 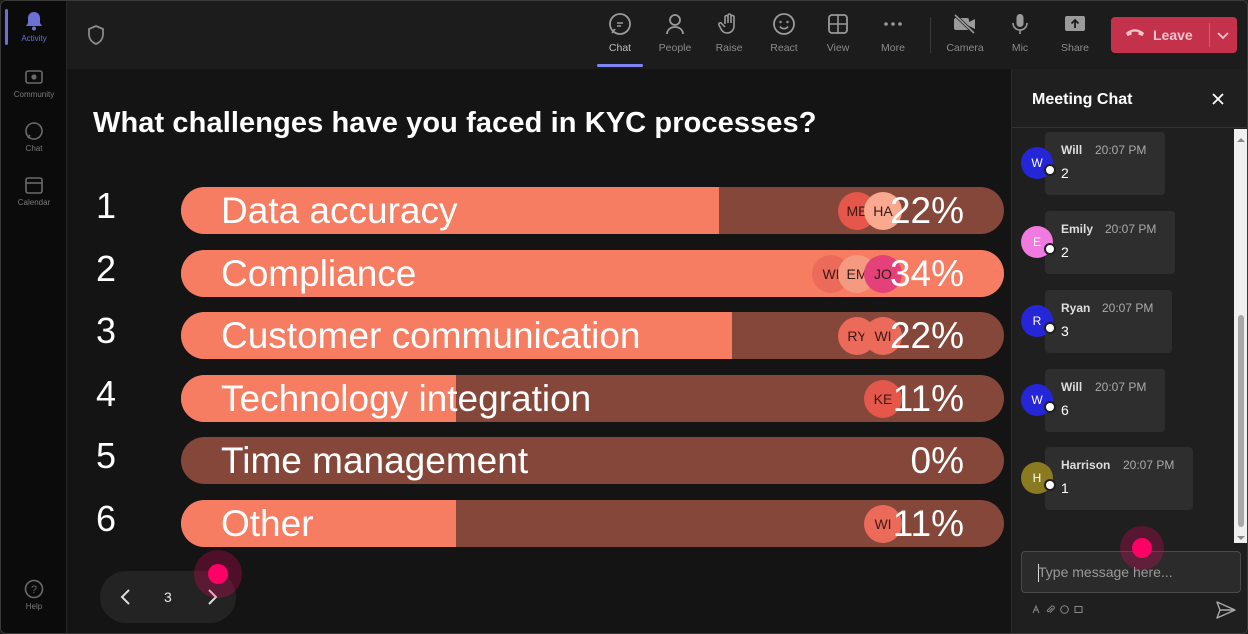 I want to click on toolbar-share-button: Share, so click(x=1075, y=36).